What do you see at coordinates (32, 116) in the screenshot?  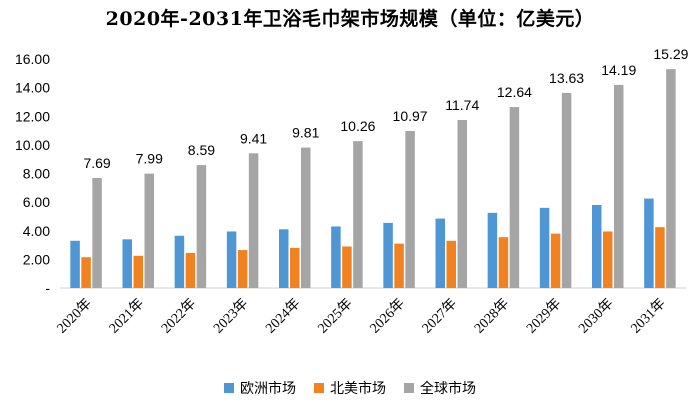 I see `y-tick-label: 12.00` at bounding box center [32, 116].